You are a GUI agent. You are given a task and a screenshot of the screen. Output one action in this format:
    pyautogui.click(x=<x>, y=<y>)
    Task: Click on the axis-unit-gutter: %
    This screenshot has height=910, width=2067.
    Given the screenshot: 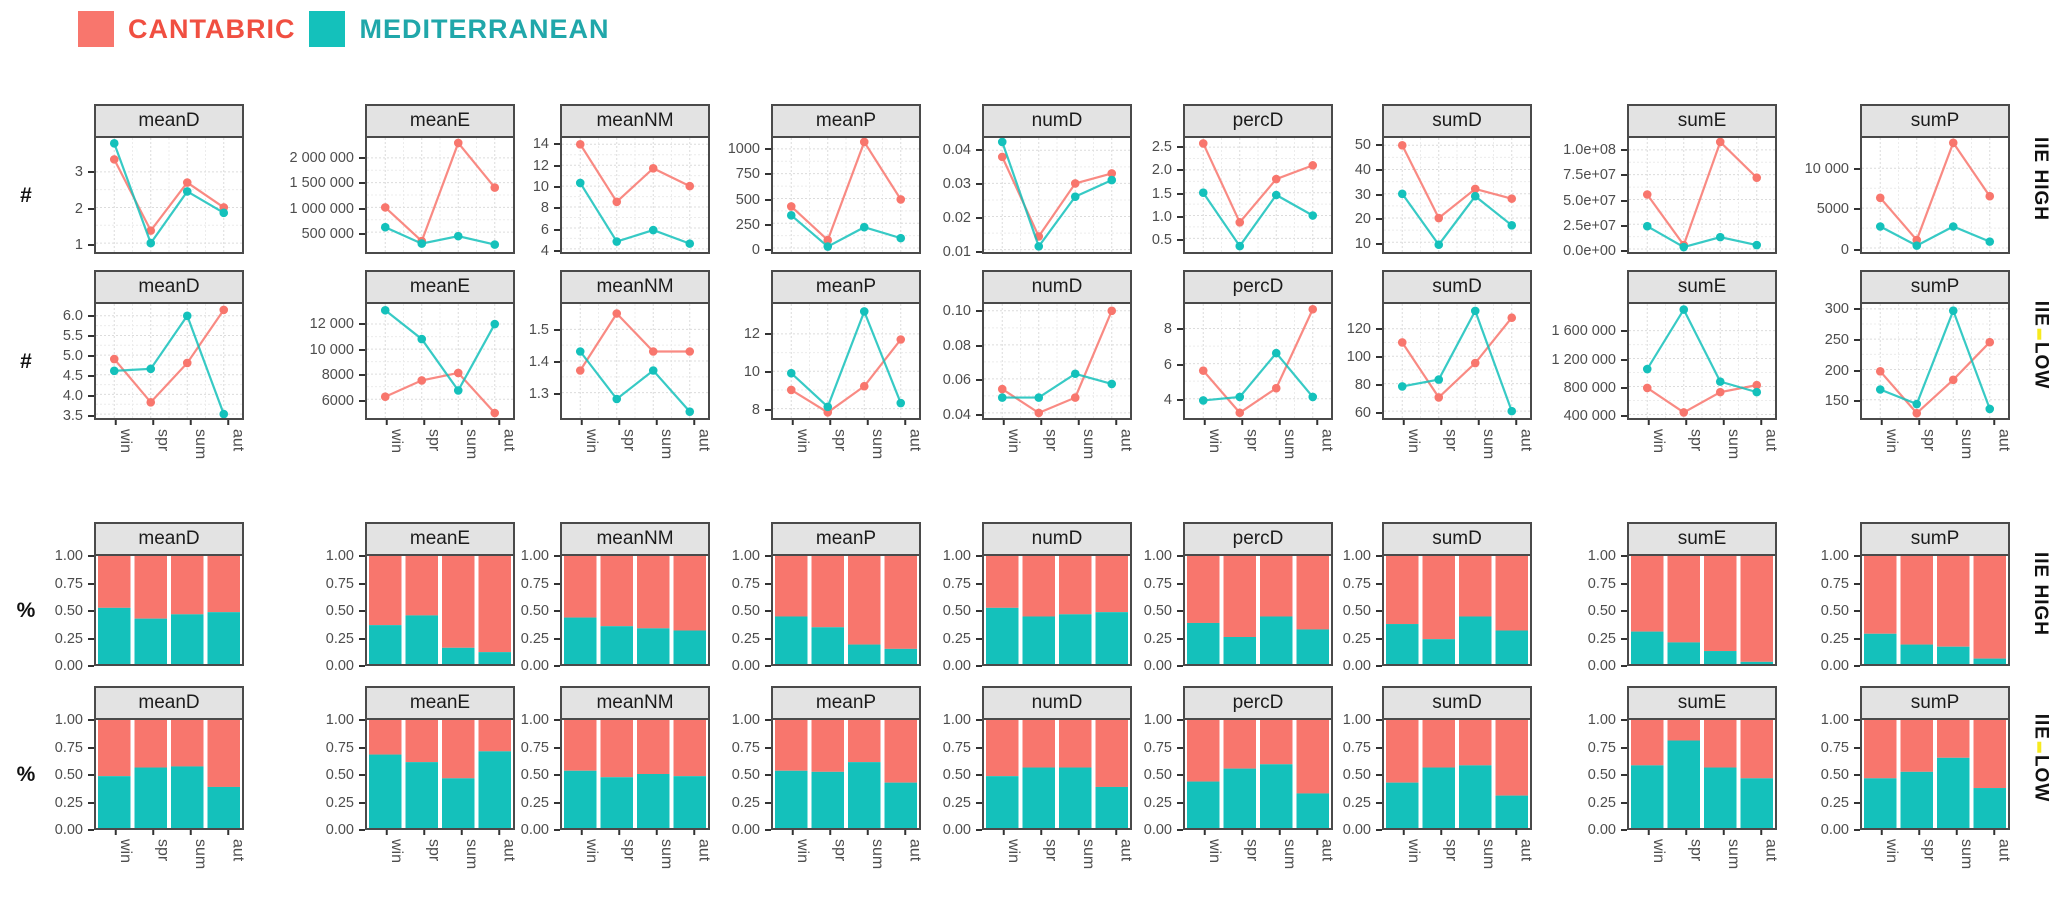 What is the action you would take?
    pyautogui.click(x=26, y=594)
    